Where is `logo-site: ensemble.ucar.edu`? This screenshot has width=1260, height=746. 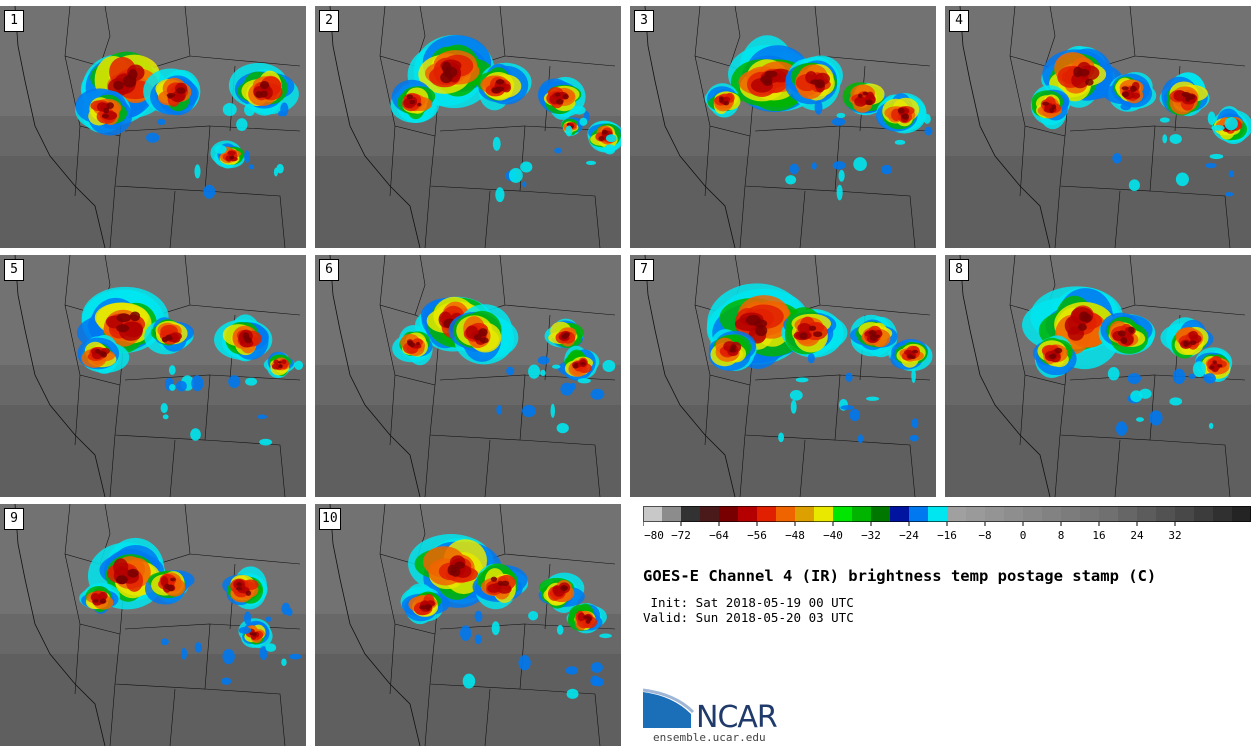
logo-site: ensemble.ucar.edu is located at coordinates (709, 737).